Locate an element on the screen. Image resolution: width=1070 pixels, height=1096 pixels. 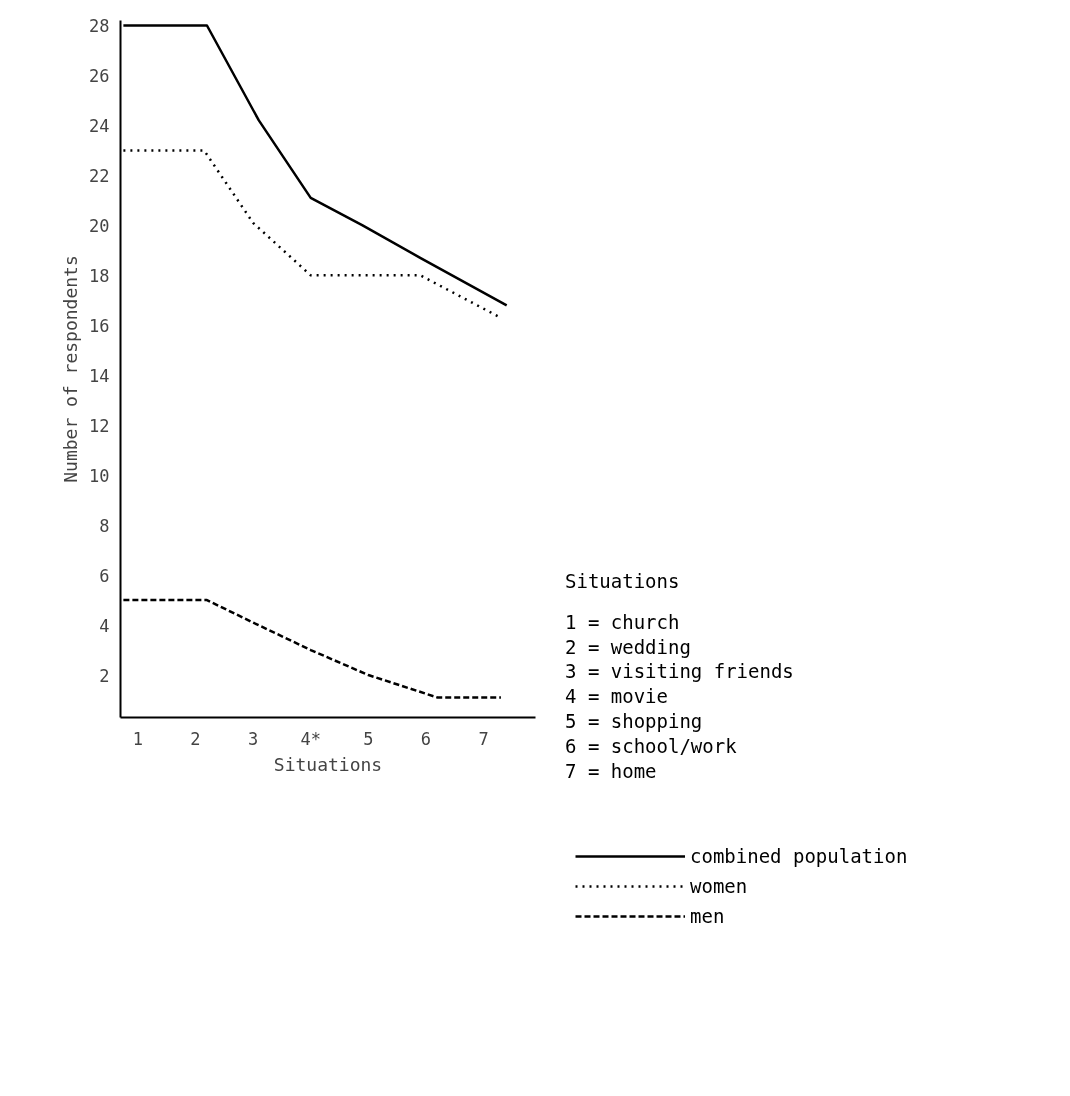
x-tick-label: 6 is located at coordinates (426, 738).